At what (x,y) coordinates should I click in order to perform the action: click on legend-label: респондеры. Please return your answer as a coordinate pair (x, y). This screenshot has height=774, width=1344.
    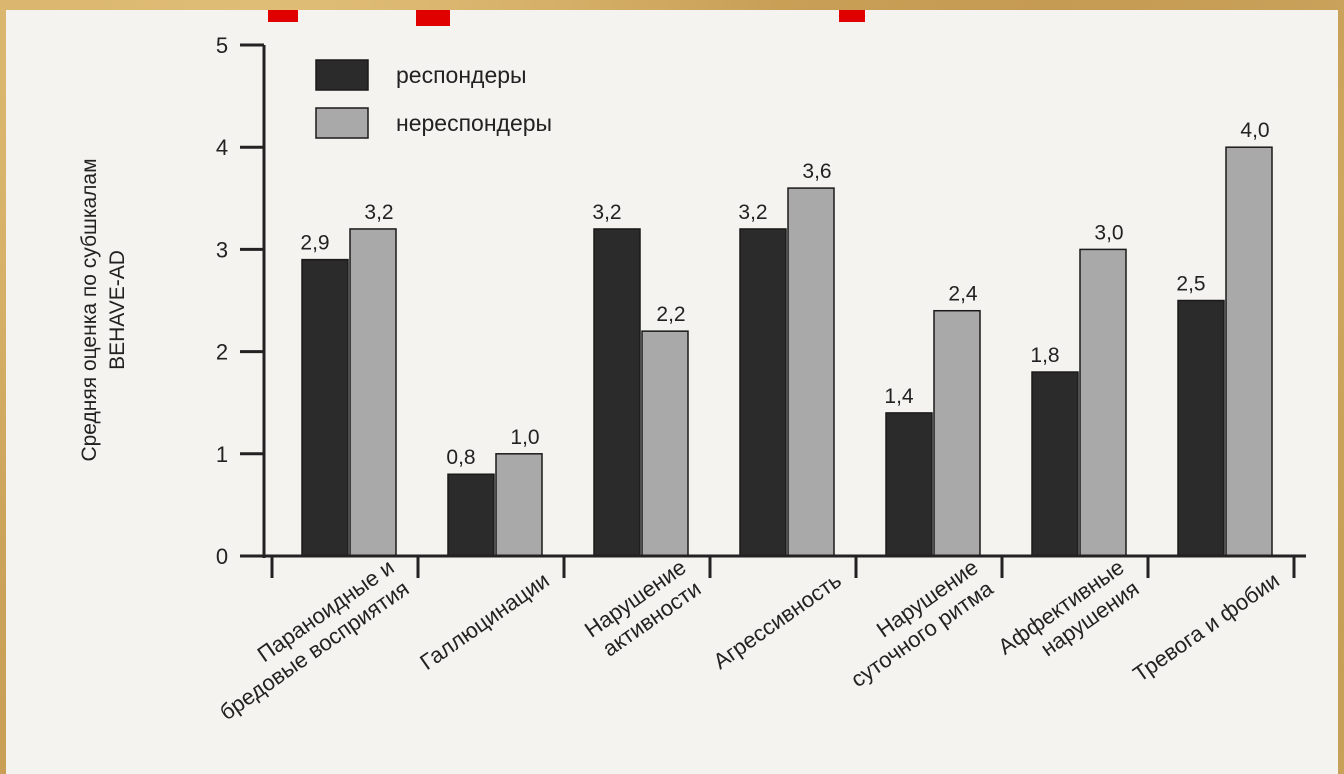
    Looking at the image, I should click on (461, 75).